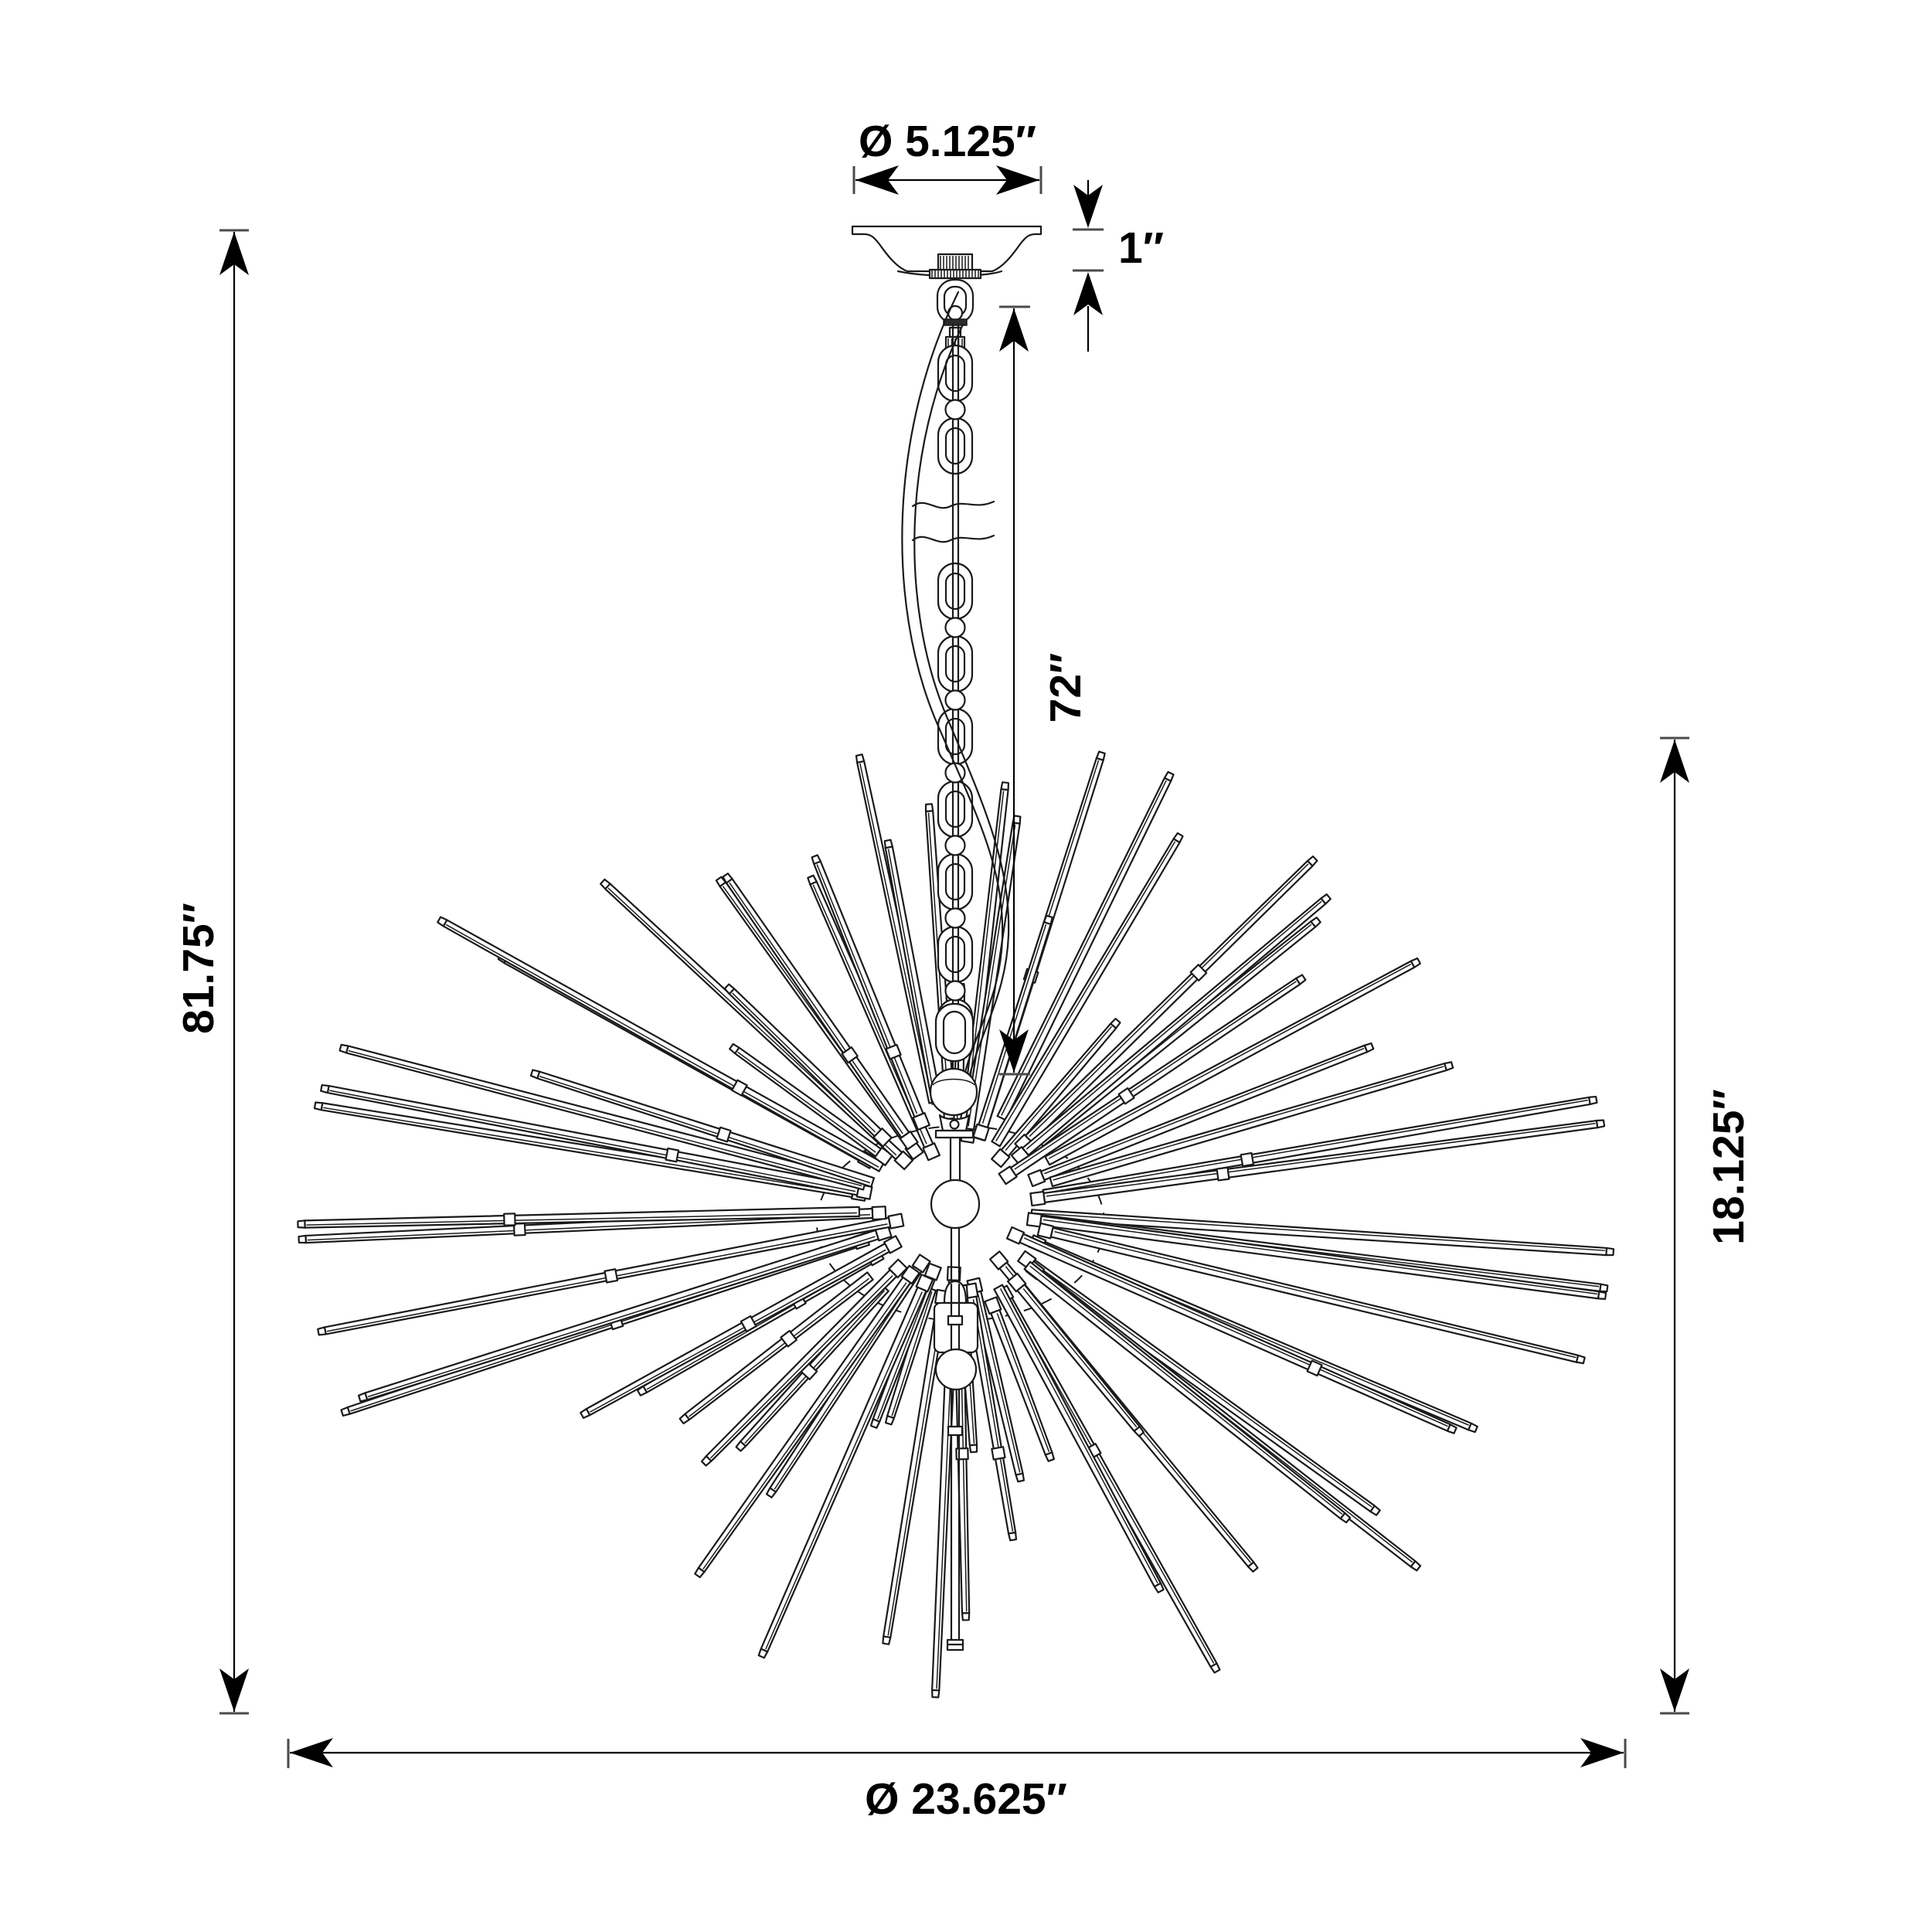  Describe the element at coordinates (947, 249) in the screenshot. I see `canopy-dish` at that location.